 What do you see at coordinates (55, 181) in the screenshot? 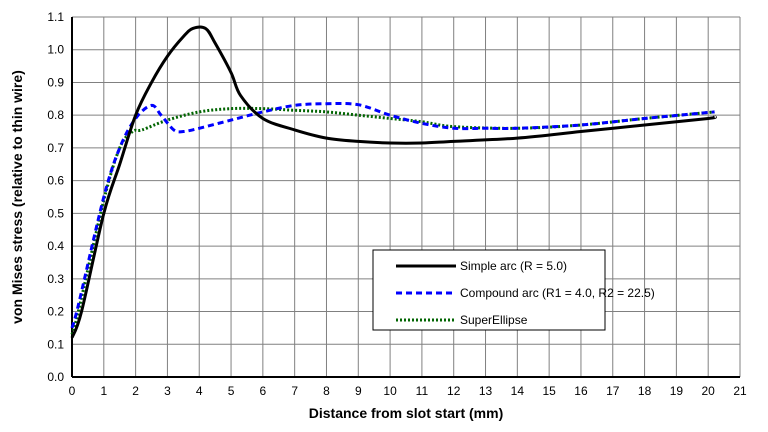
I see `y-tick-label: 0.6` at bounding box center [55, 181].